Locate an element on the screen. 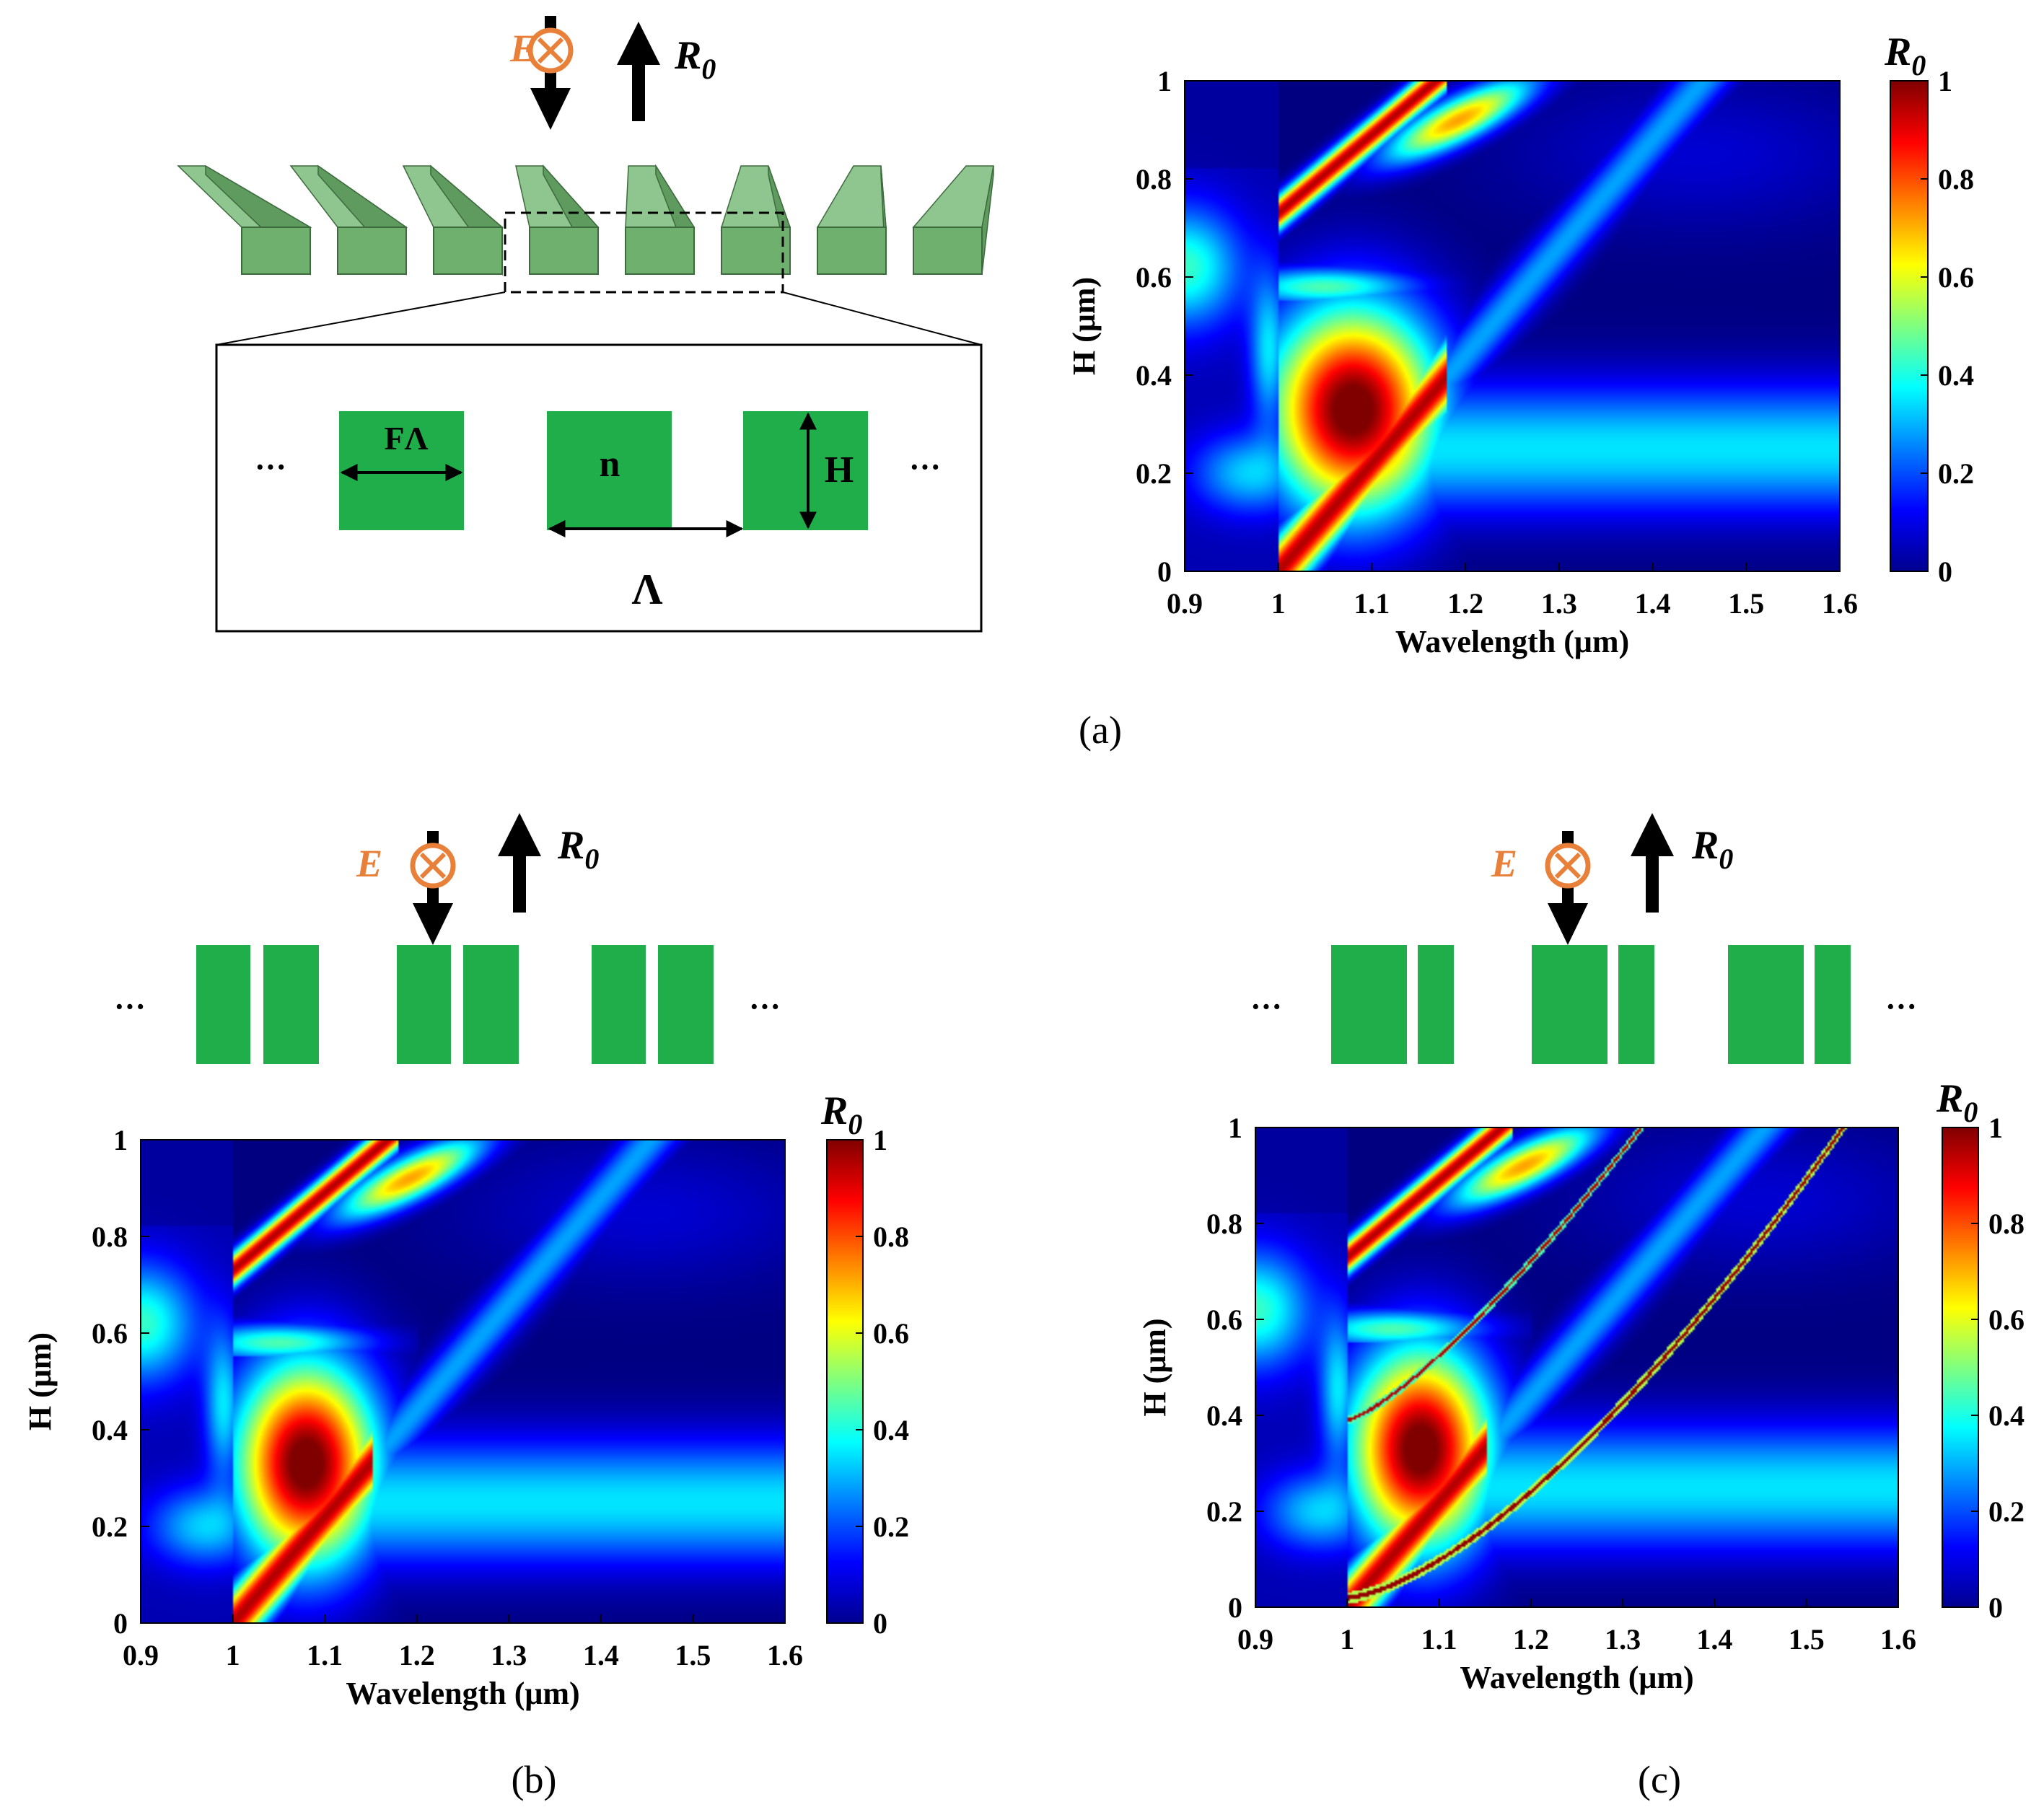 Image resolution: width=2044 pixels, height=1820 pixels. colorbar-tick-label: 0 is located at coordinates (1945, 571).